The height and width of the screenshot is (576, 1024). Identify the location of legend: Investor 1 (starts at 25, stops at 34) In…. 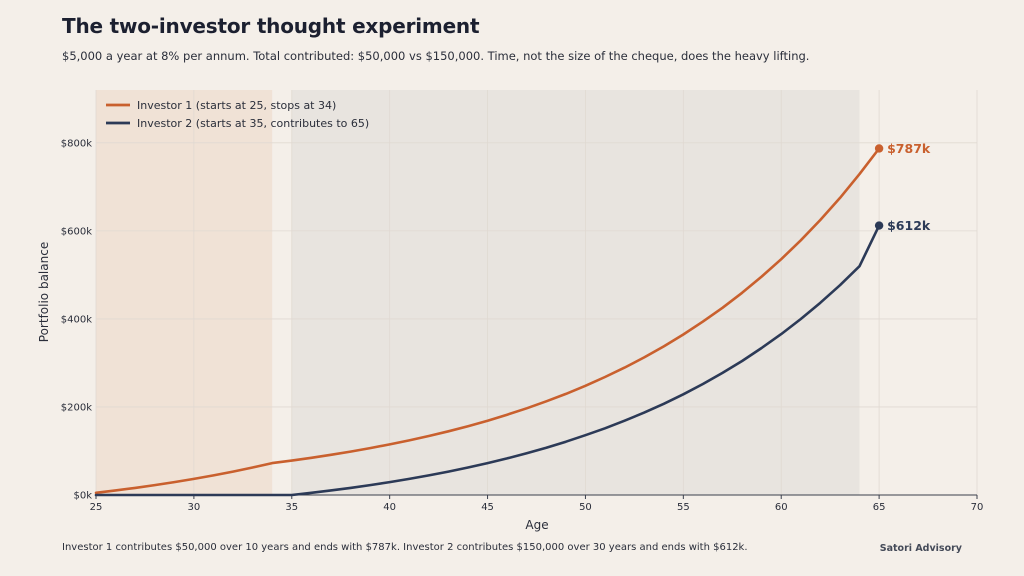
(237, 114).